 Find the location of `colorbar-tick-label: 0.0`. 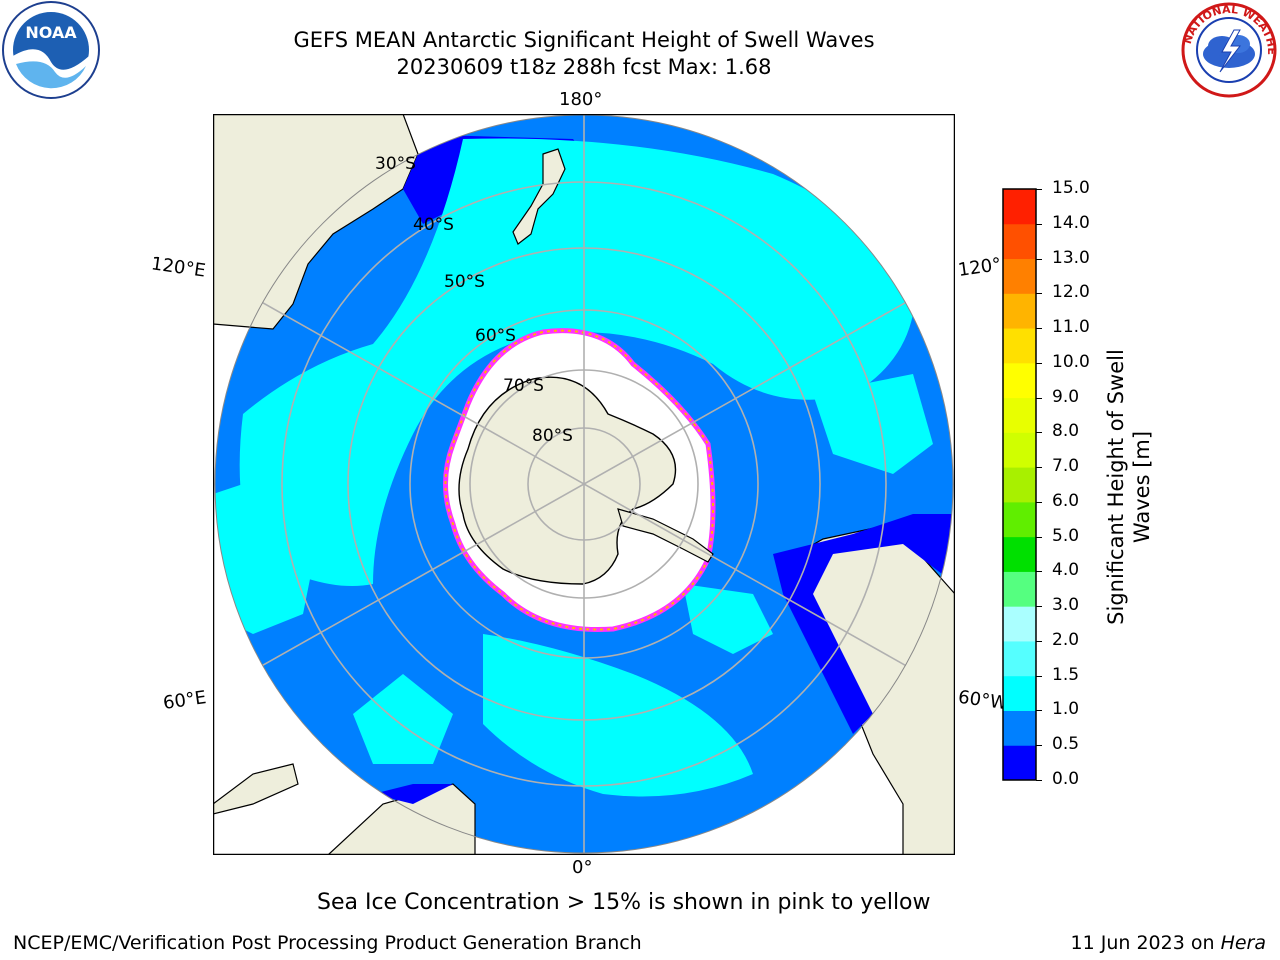

colorbar-tick-label: 0.0 is located at coordinates (1066, 779).